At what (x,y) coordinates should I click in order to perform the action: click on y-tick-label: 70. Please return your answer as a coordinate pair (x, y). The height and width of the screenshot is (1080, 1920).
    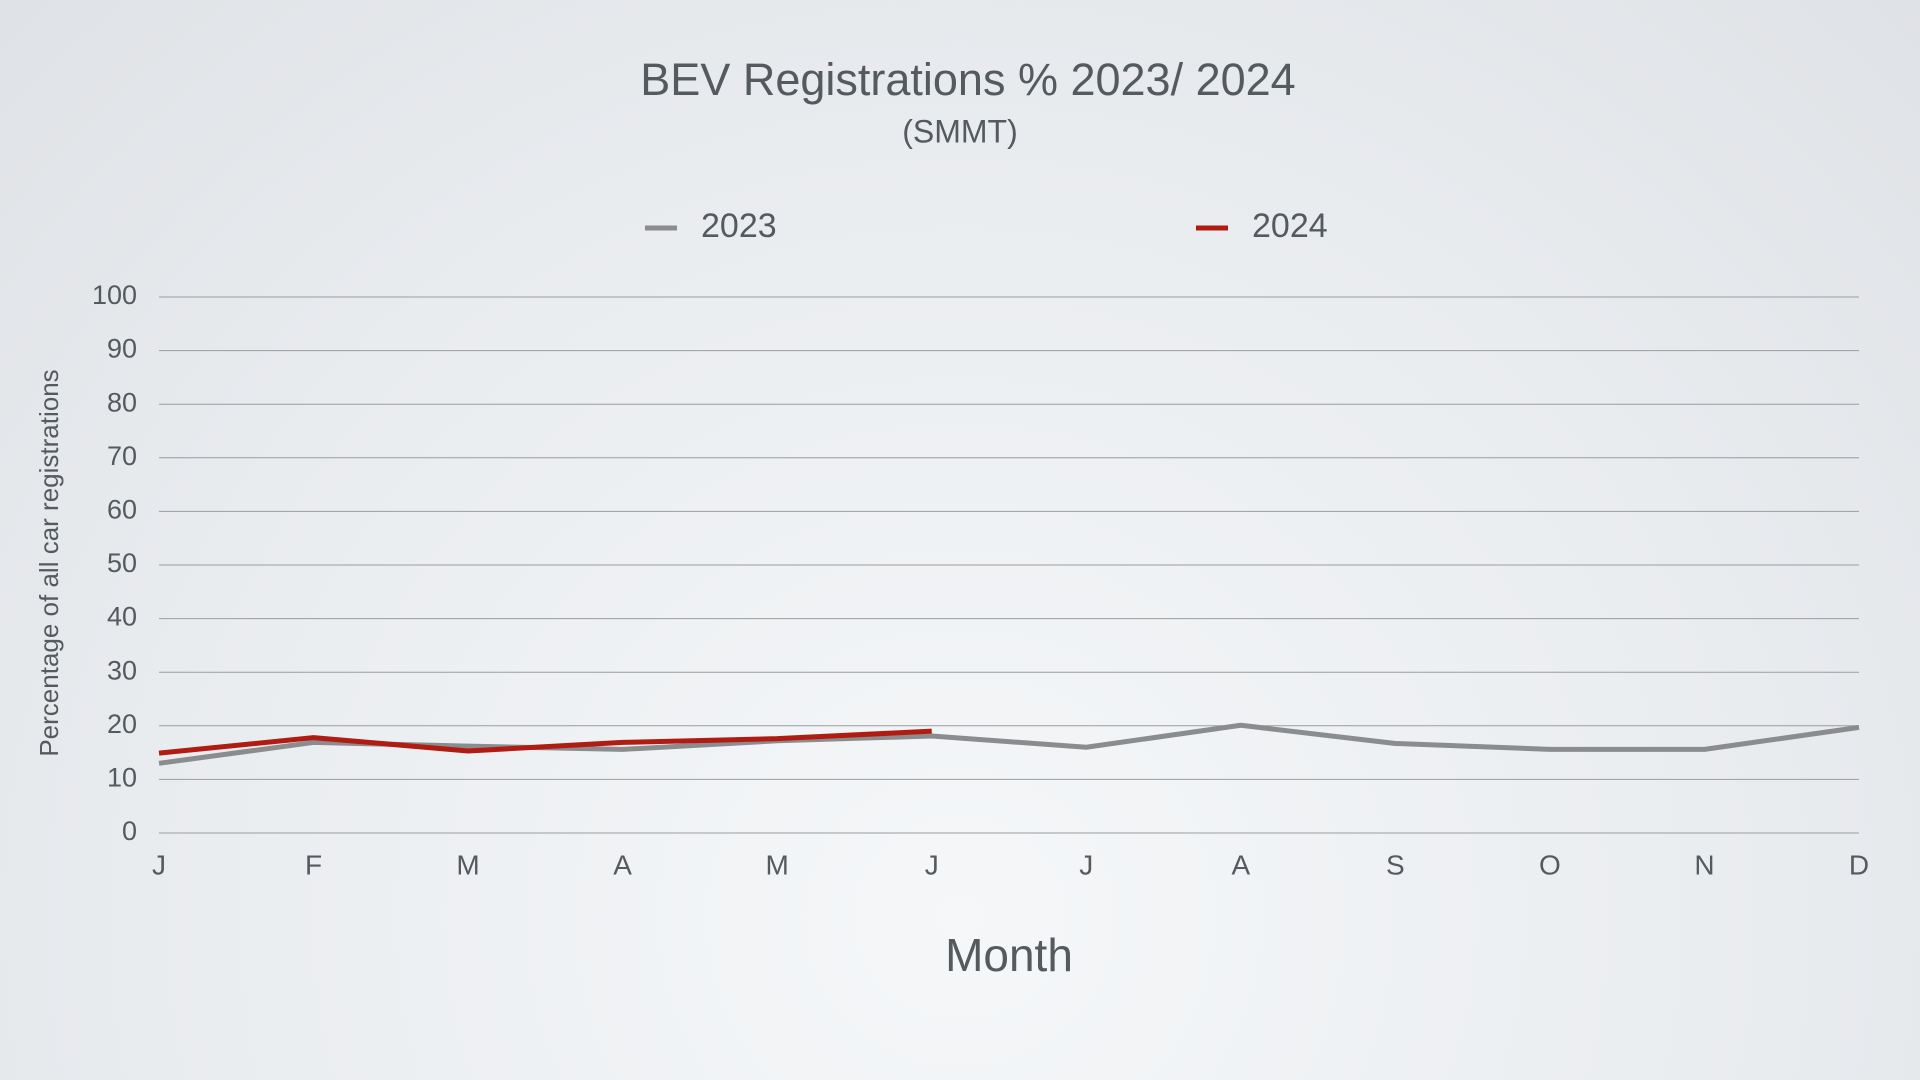
    Looking at the image, I should click on (122, 456).